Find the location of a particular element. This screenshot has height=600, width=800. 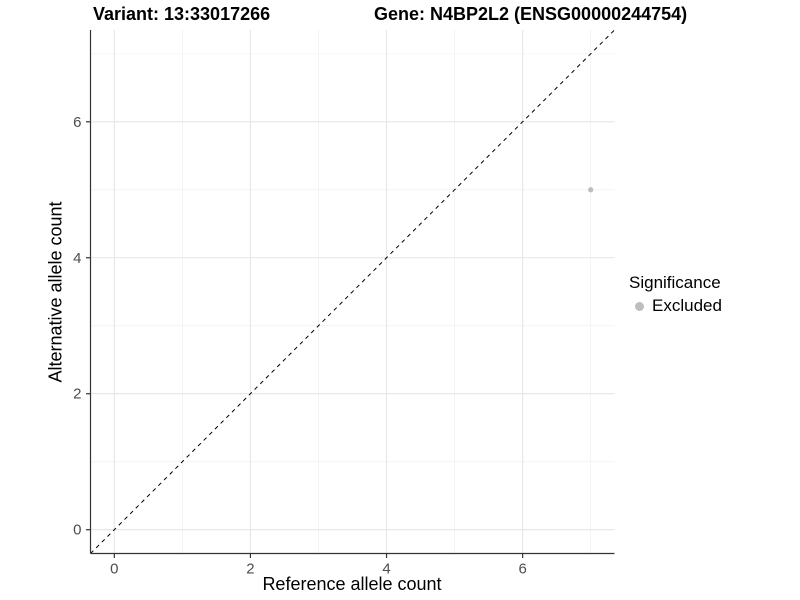

y-tick-label: 6 is located at coordinates (77, 122).